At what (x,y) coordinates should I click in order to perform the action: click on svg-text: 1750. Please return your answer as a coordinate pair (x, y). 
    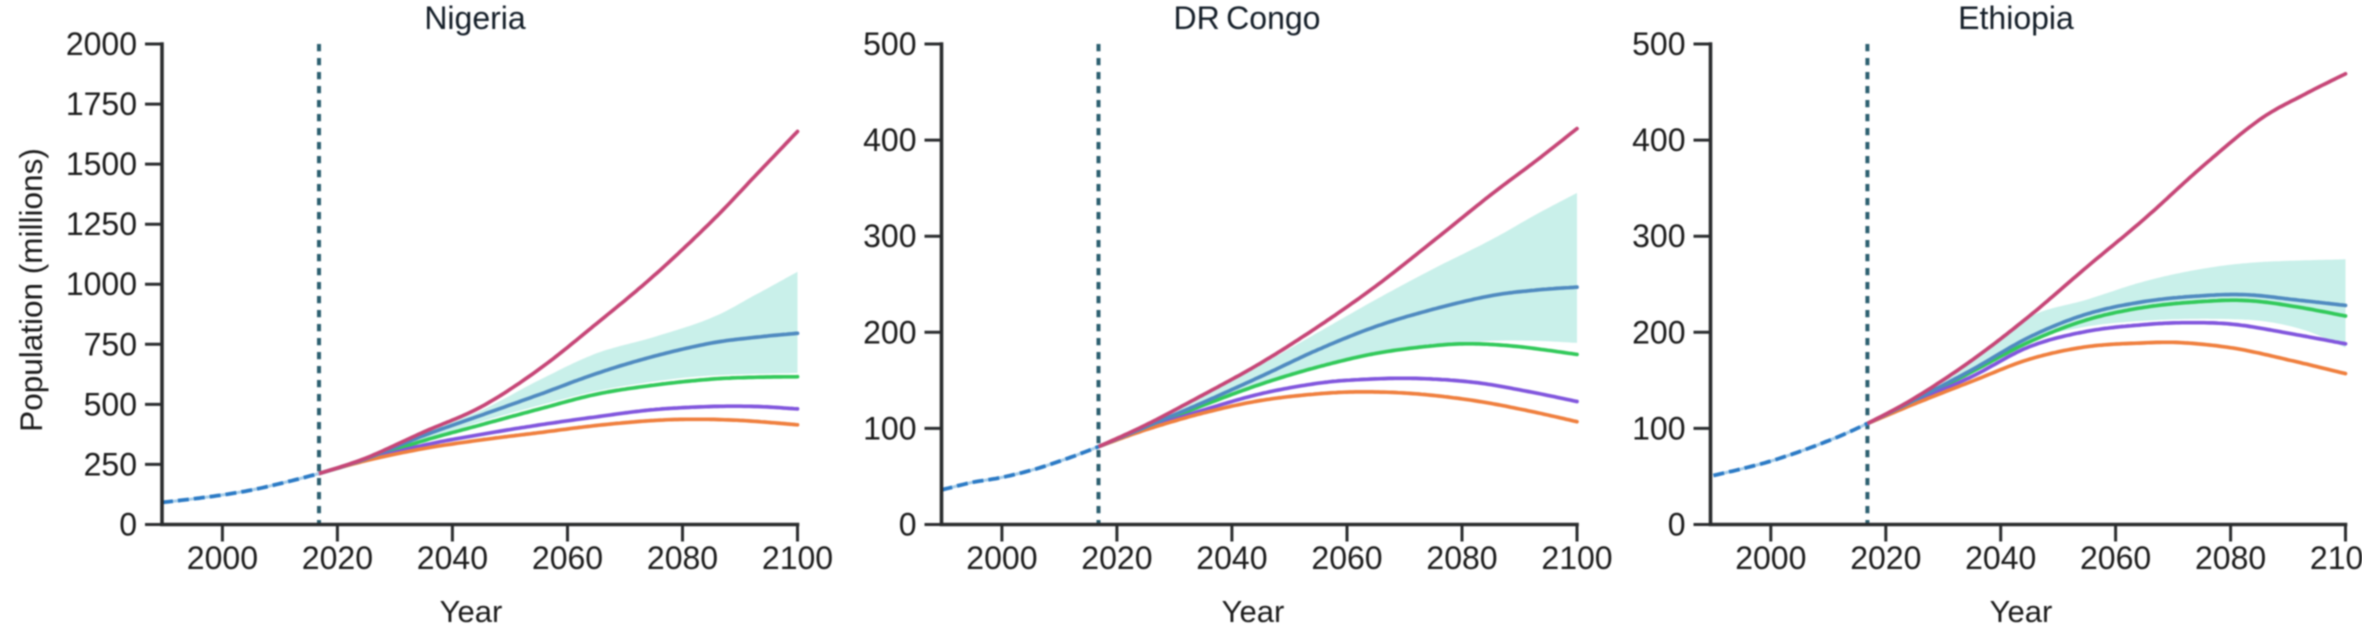
    Looking at the image, I should click on (101, 104).